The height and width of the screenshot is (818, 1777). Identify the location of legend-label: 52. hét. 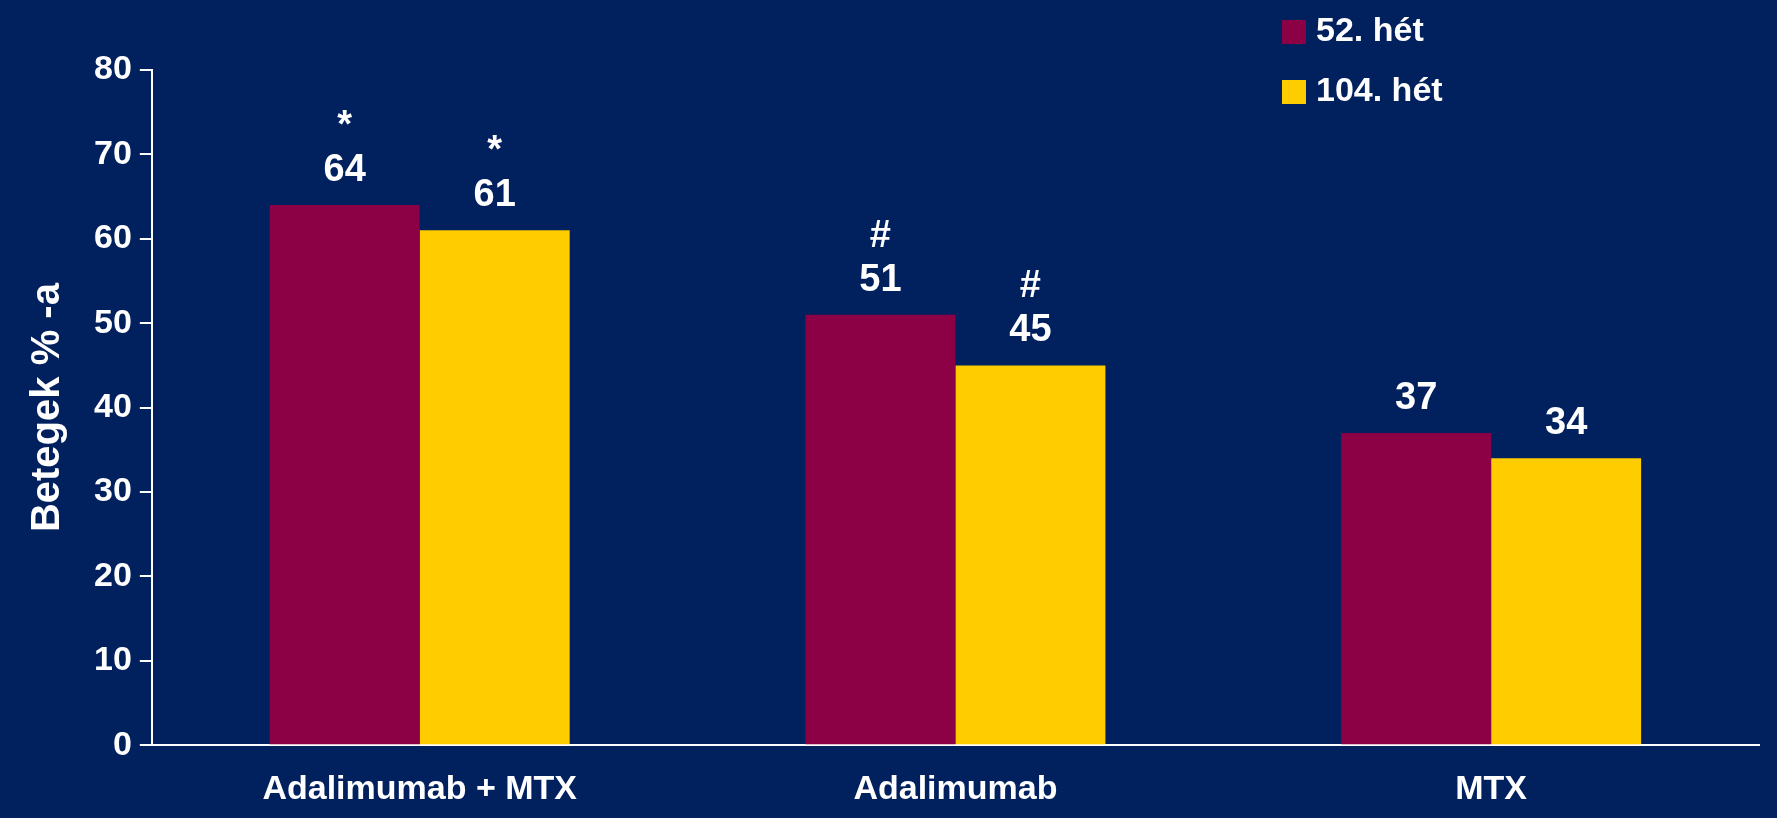
(1370, 29).